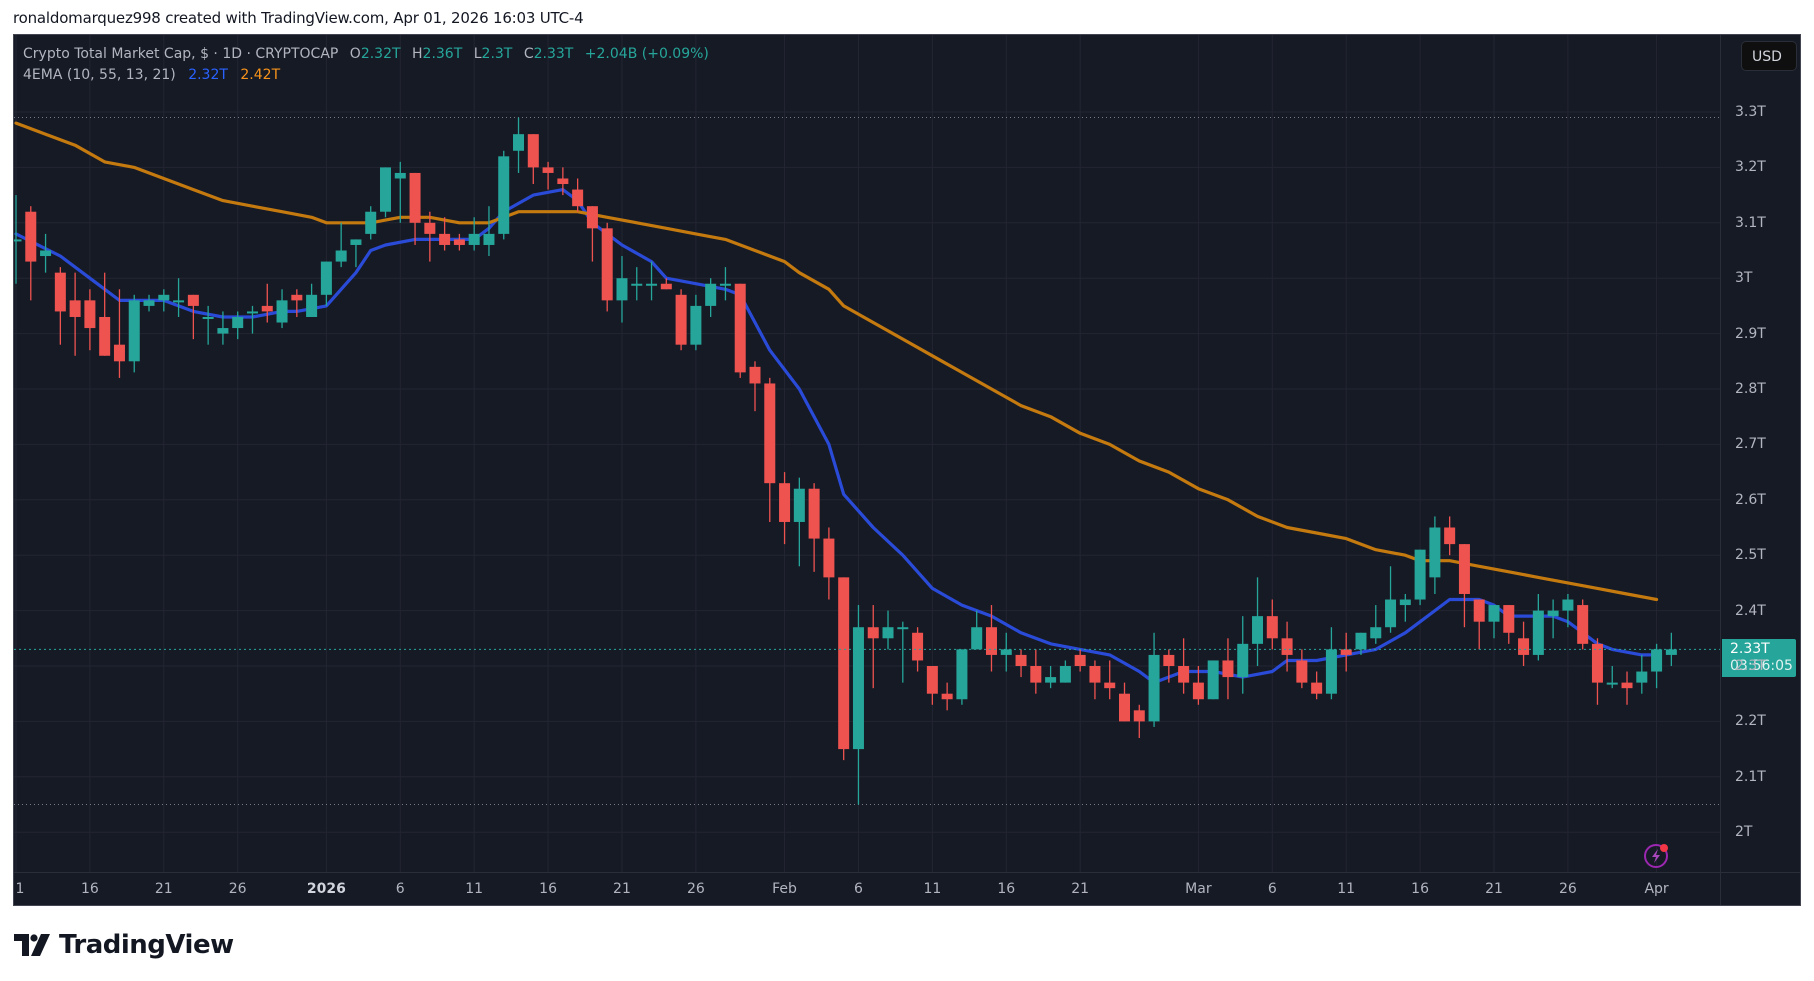 Image resolution: width=1814 pixels, height=981 pixels. Describe the element at coordinates (1760, 888) in the screenshot. I see `axis-corner` at that location.